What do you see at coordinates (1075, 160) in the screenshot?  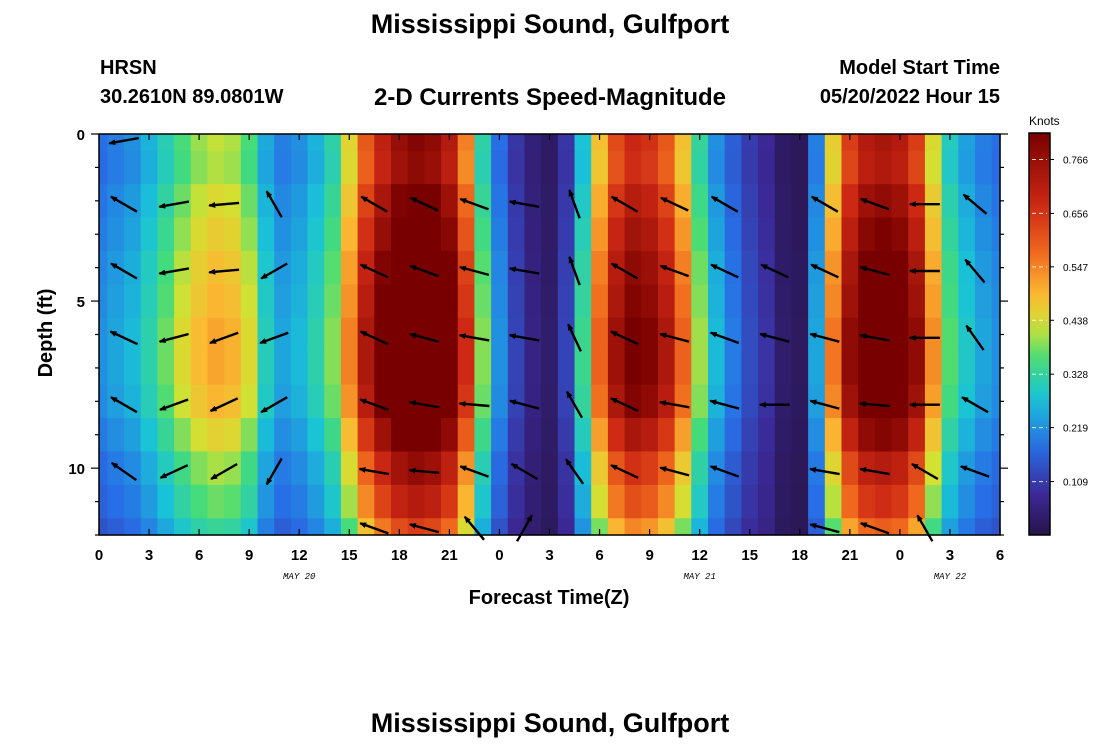 I see `colorbar-tick-label: 0.766` at bounding box center [1075, 160].